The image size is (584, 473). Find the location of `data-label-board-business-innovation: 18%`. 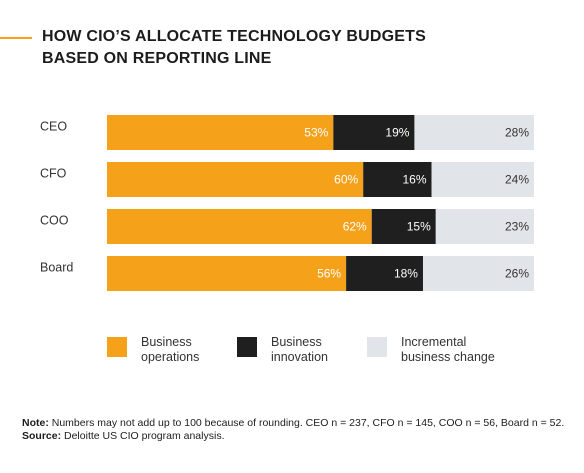

data-label-board-business-innovation: 18% is located at coordinates (406, 274).